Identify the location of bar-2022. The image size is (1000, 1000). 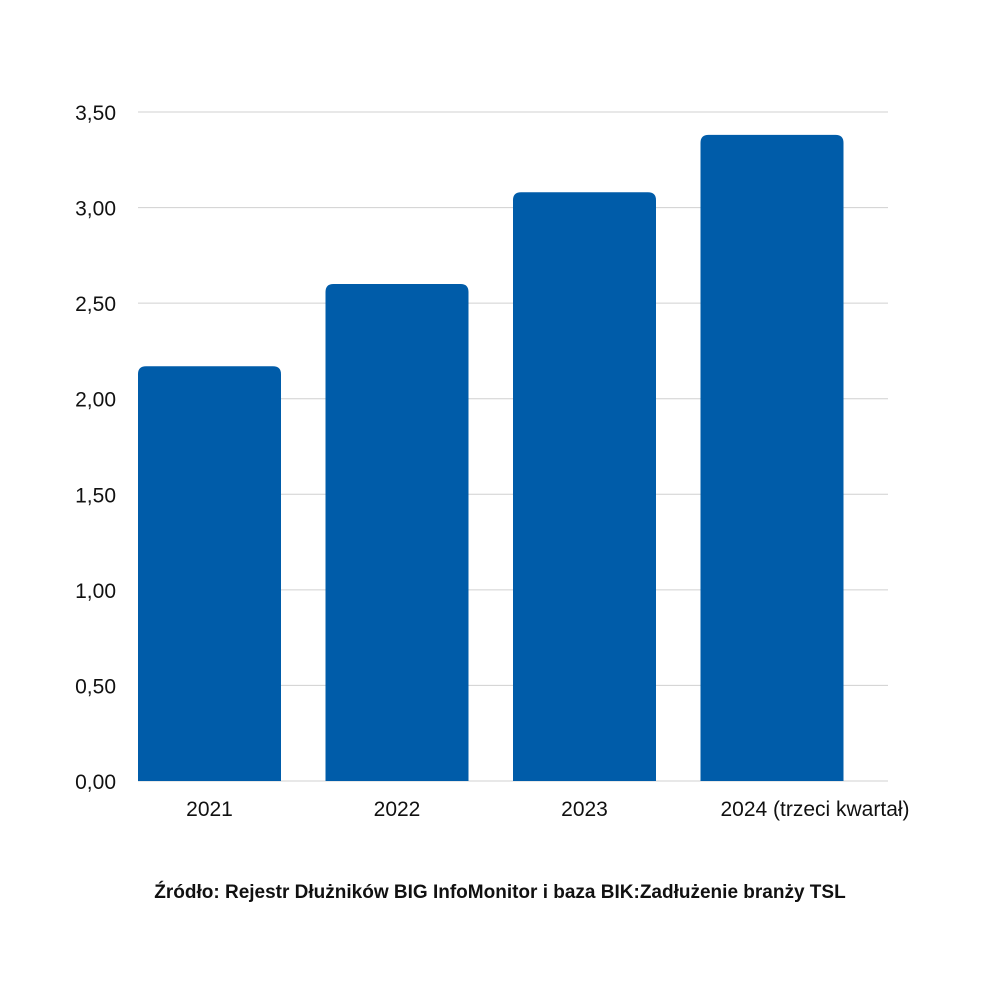
(397, 532).